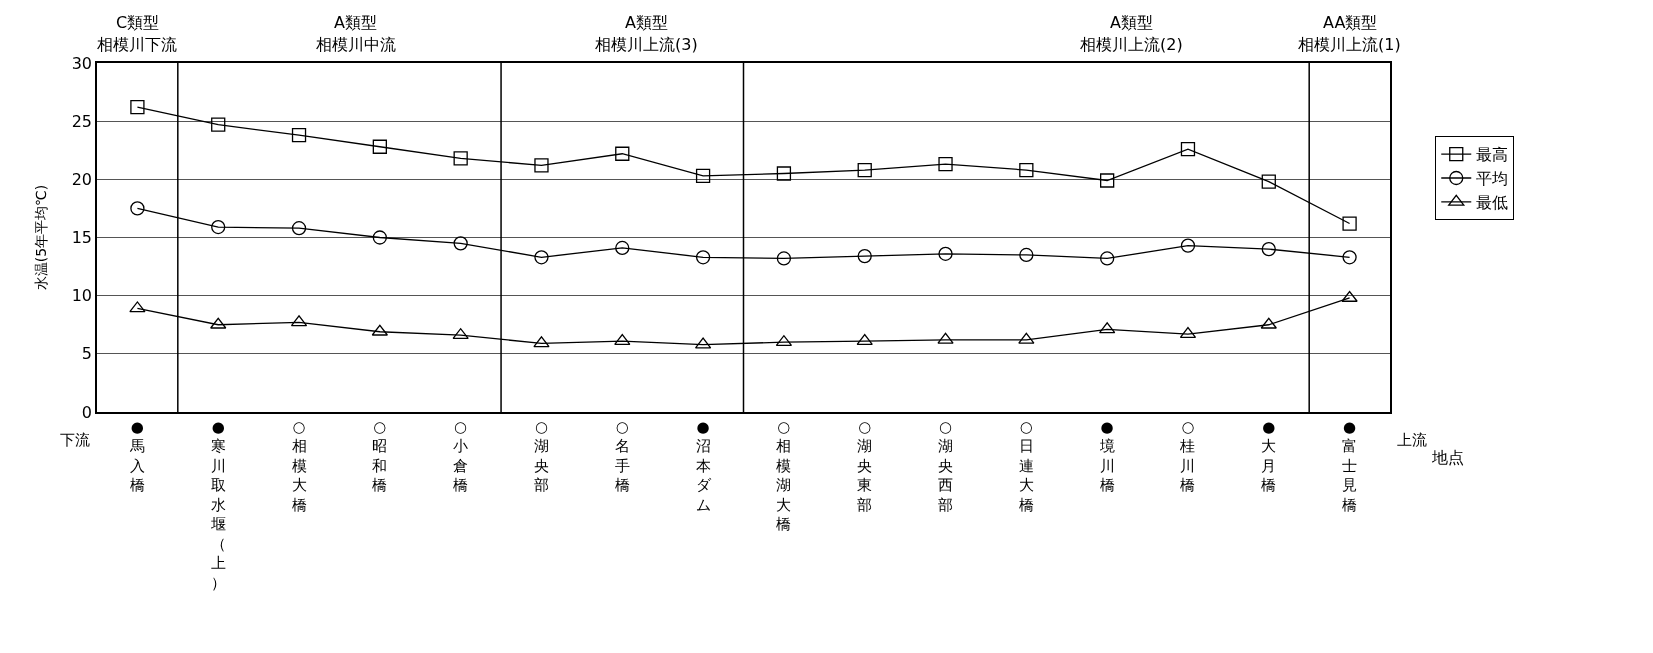 Image resolution: width=1653 pixels, height=653 pixels. Describe the element at coordinates (1106, 456) in the screenshot. I see `x-tick-label: ●境川橋` at that location.